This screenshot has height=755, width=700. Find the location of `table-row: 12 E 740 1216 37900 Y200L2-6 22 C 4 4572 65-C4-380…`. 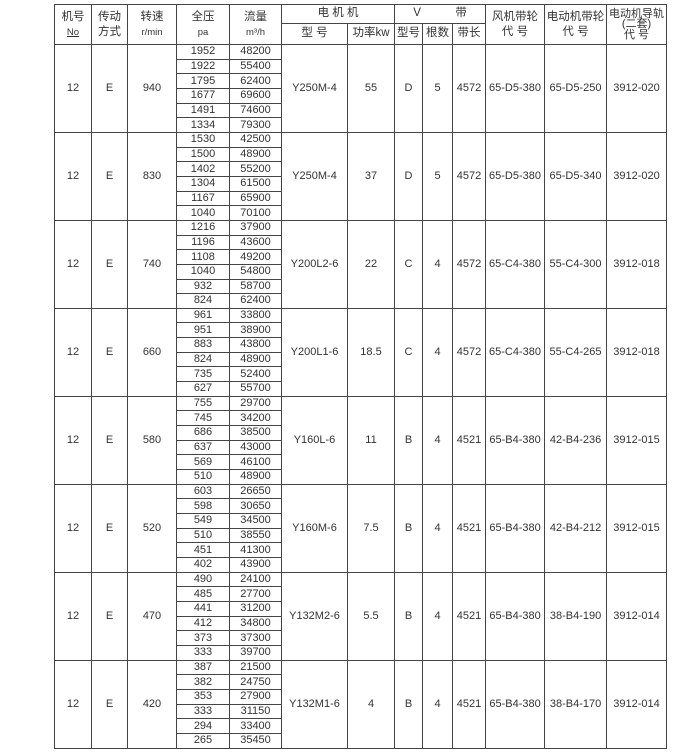

table-row: 12 E 740 1216 37900 Y200L2-6 22 C 4 4572 65-C4-380… is located at coordinates (361, 264).